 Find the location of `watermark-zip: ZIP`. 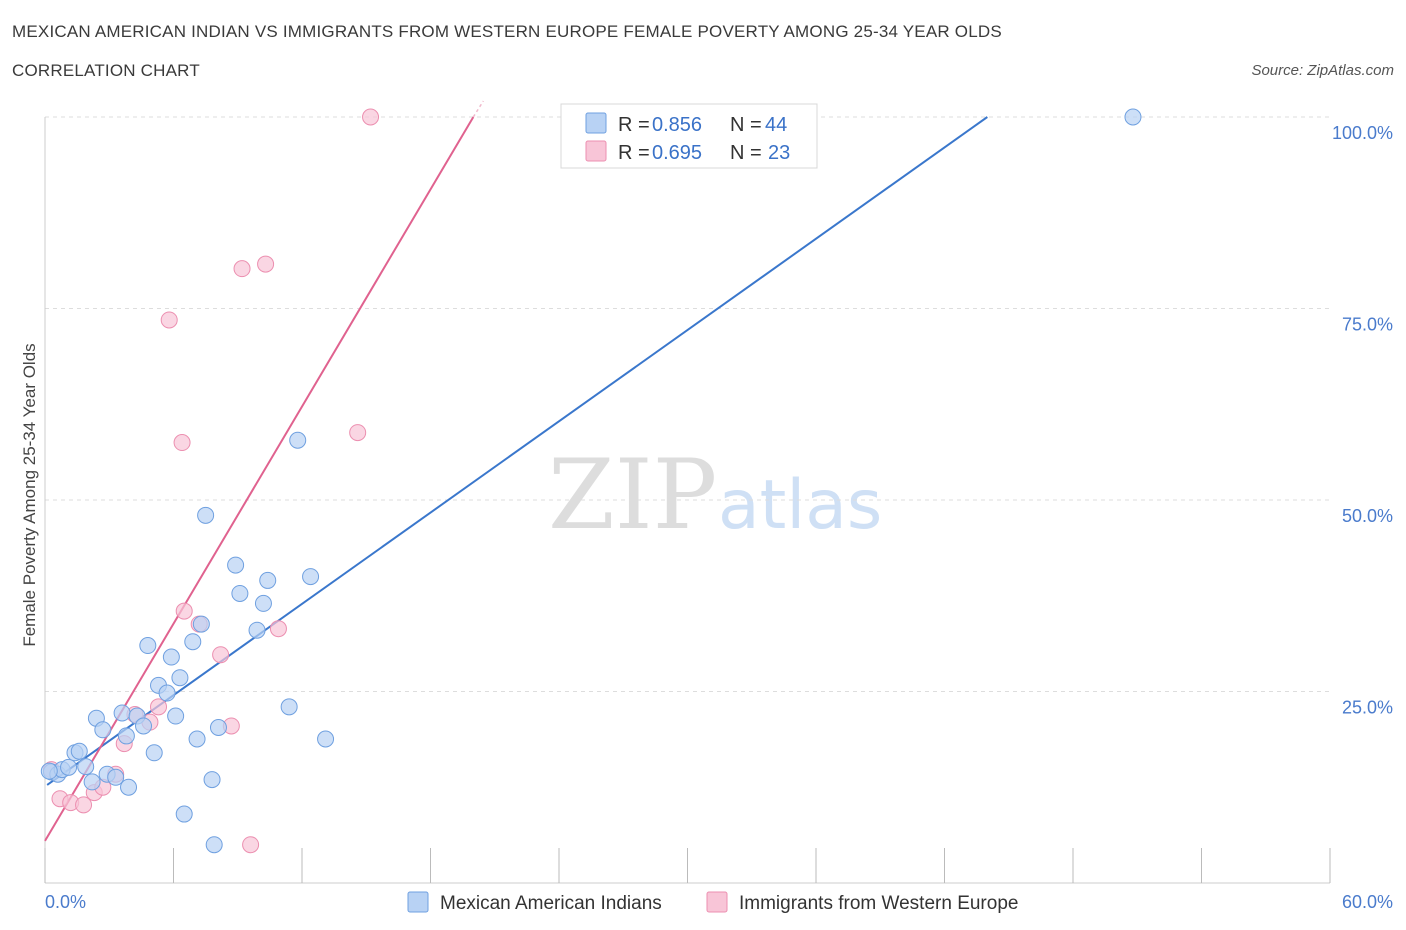

watermark-zip: ZIP is located at coordinates (632, 495).